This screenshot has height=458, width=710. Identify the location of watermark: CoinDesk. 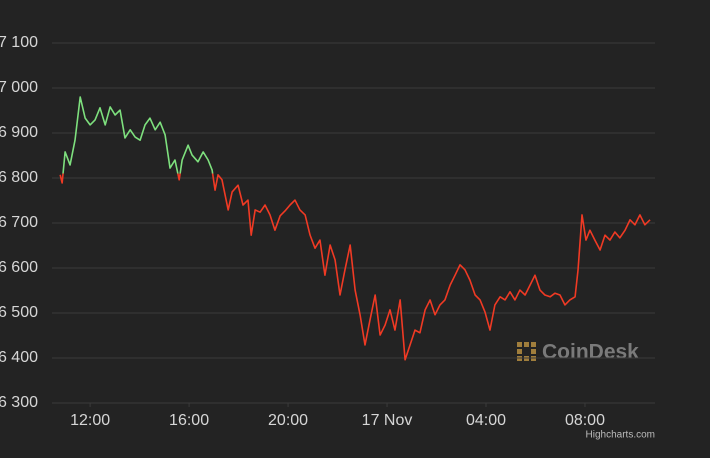
(590, 352).